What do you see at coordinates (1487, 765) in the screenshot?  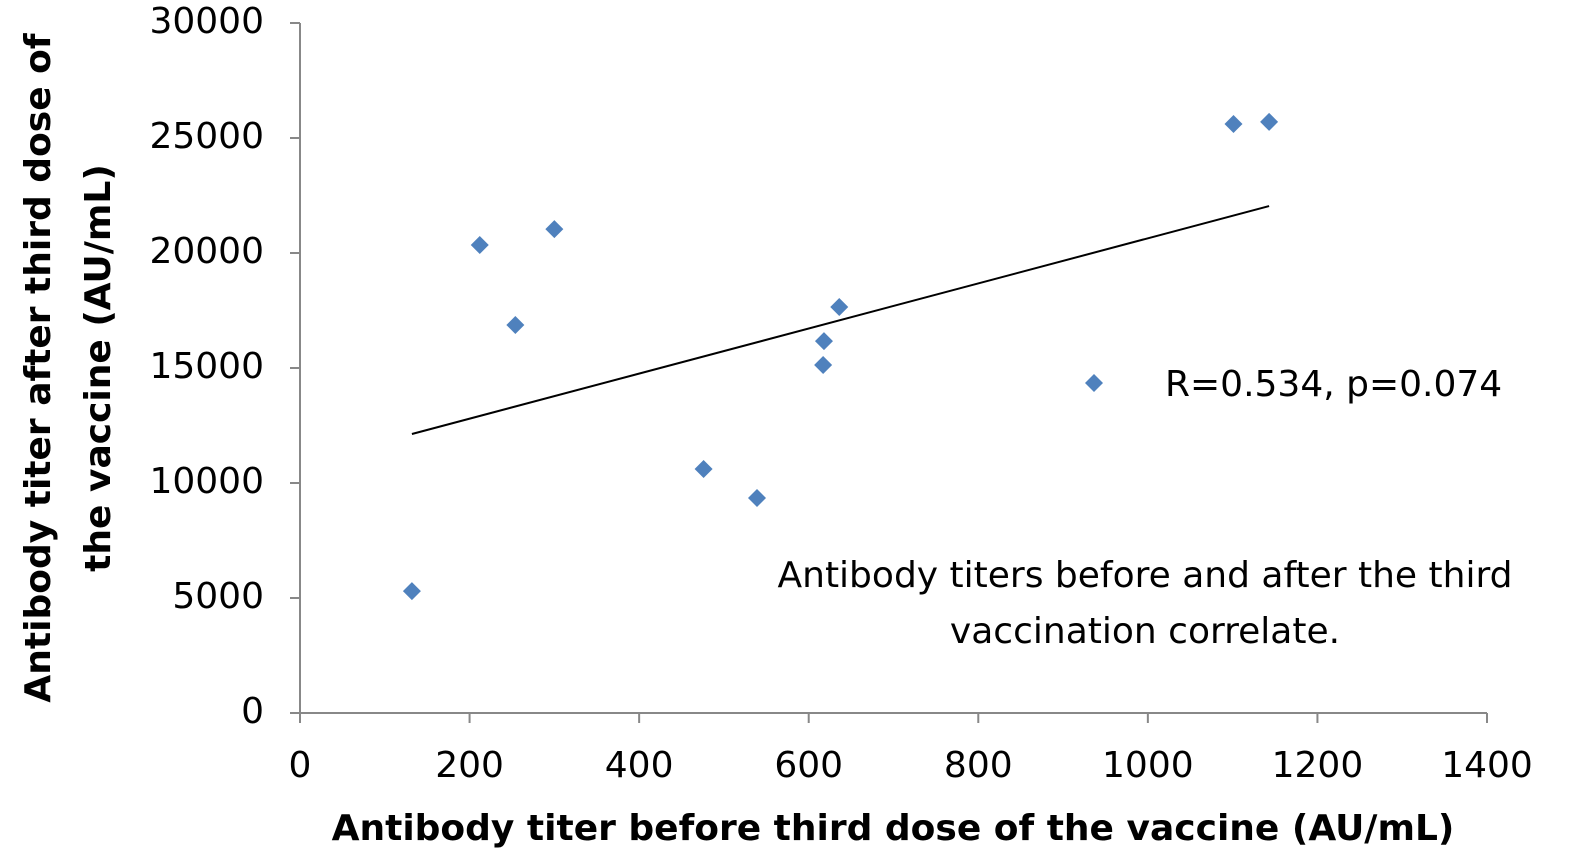 I see `x-tick-label: 1400` at bounding box center [1487, 765].